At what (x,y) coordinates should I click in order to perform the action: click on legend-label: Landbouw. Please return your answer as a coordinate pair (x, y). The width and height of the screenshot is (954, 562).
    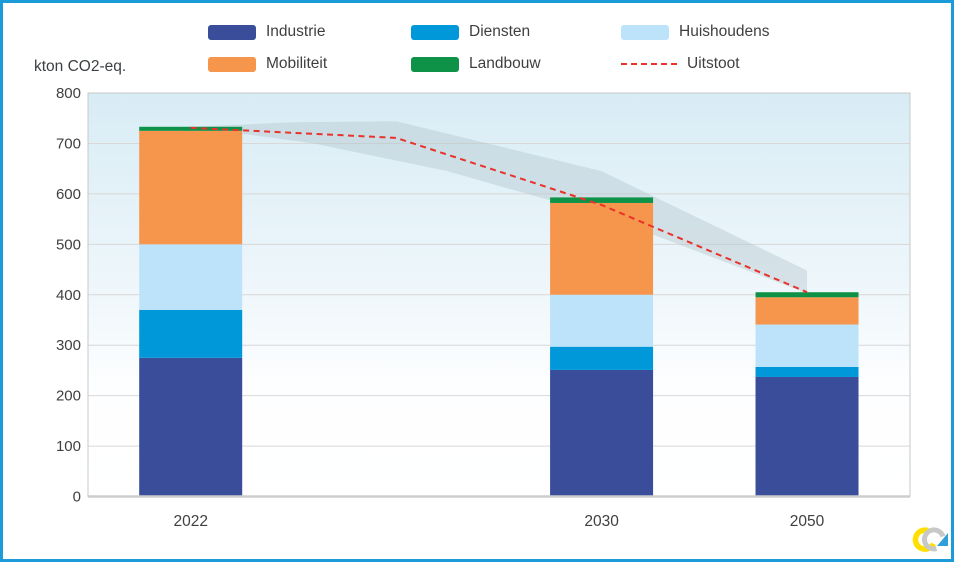
    Looking at the image, I should click on (505, 63).